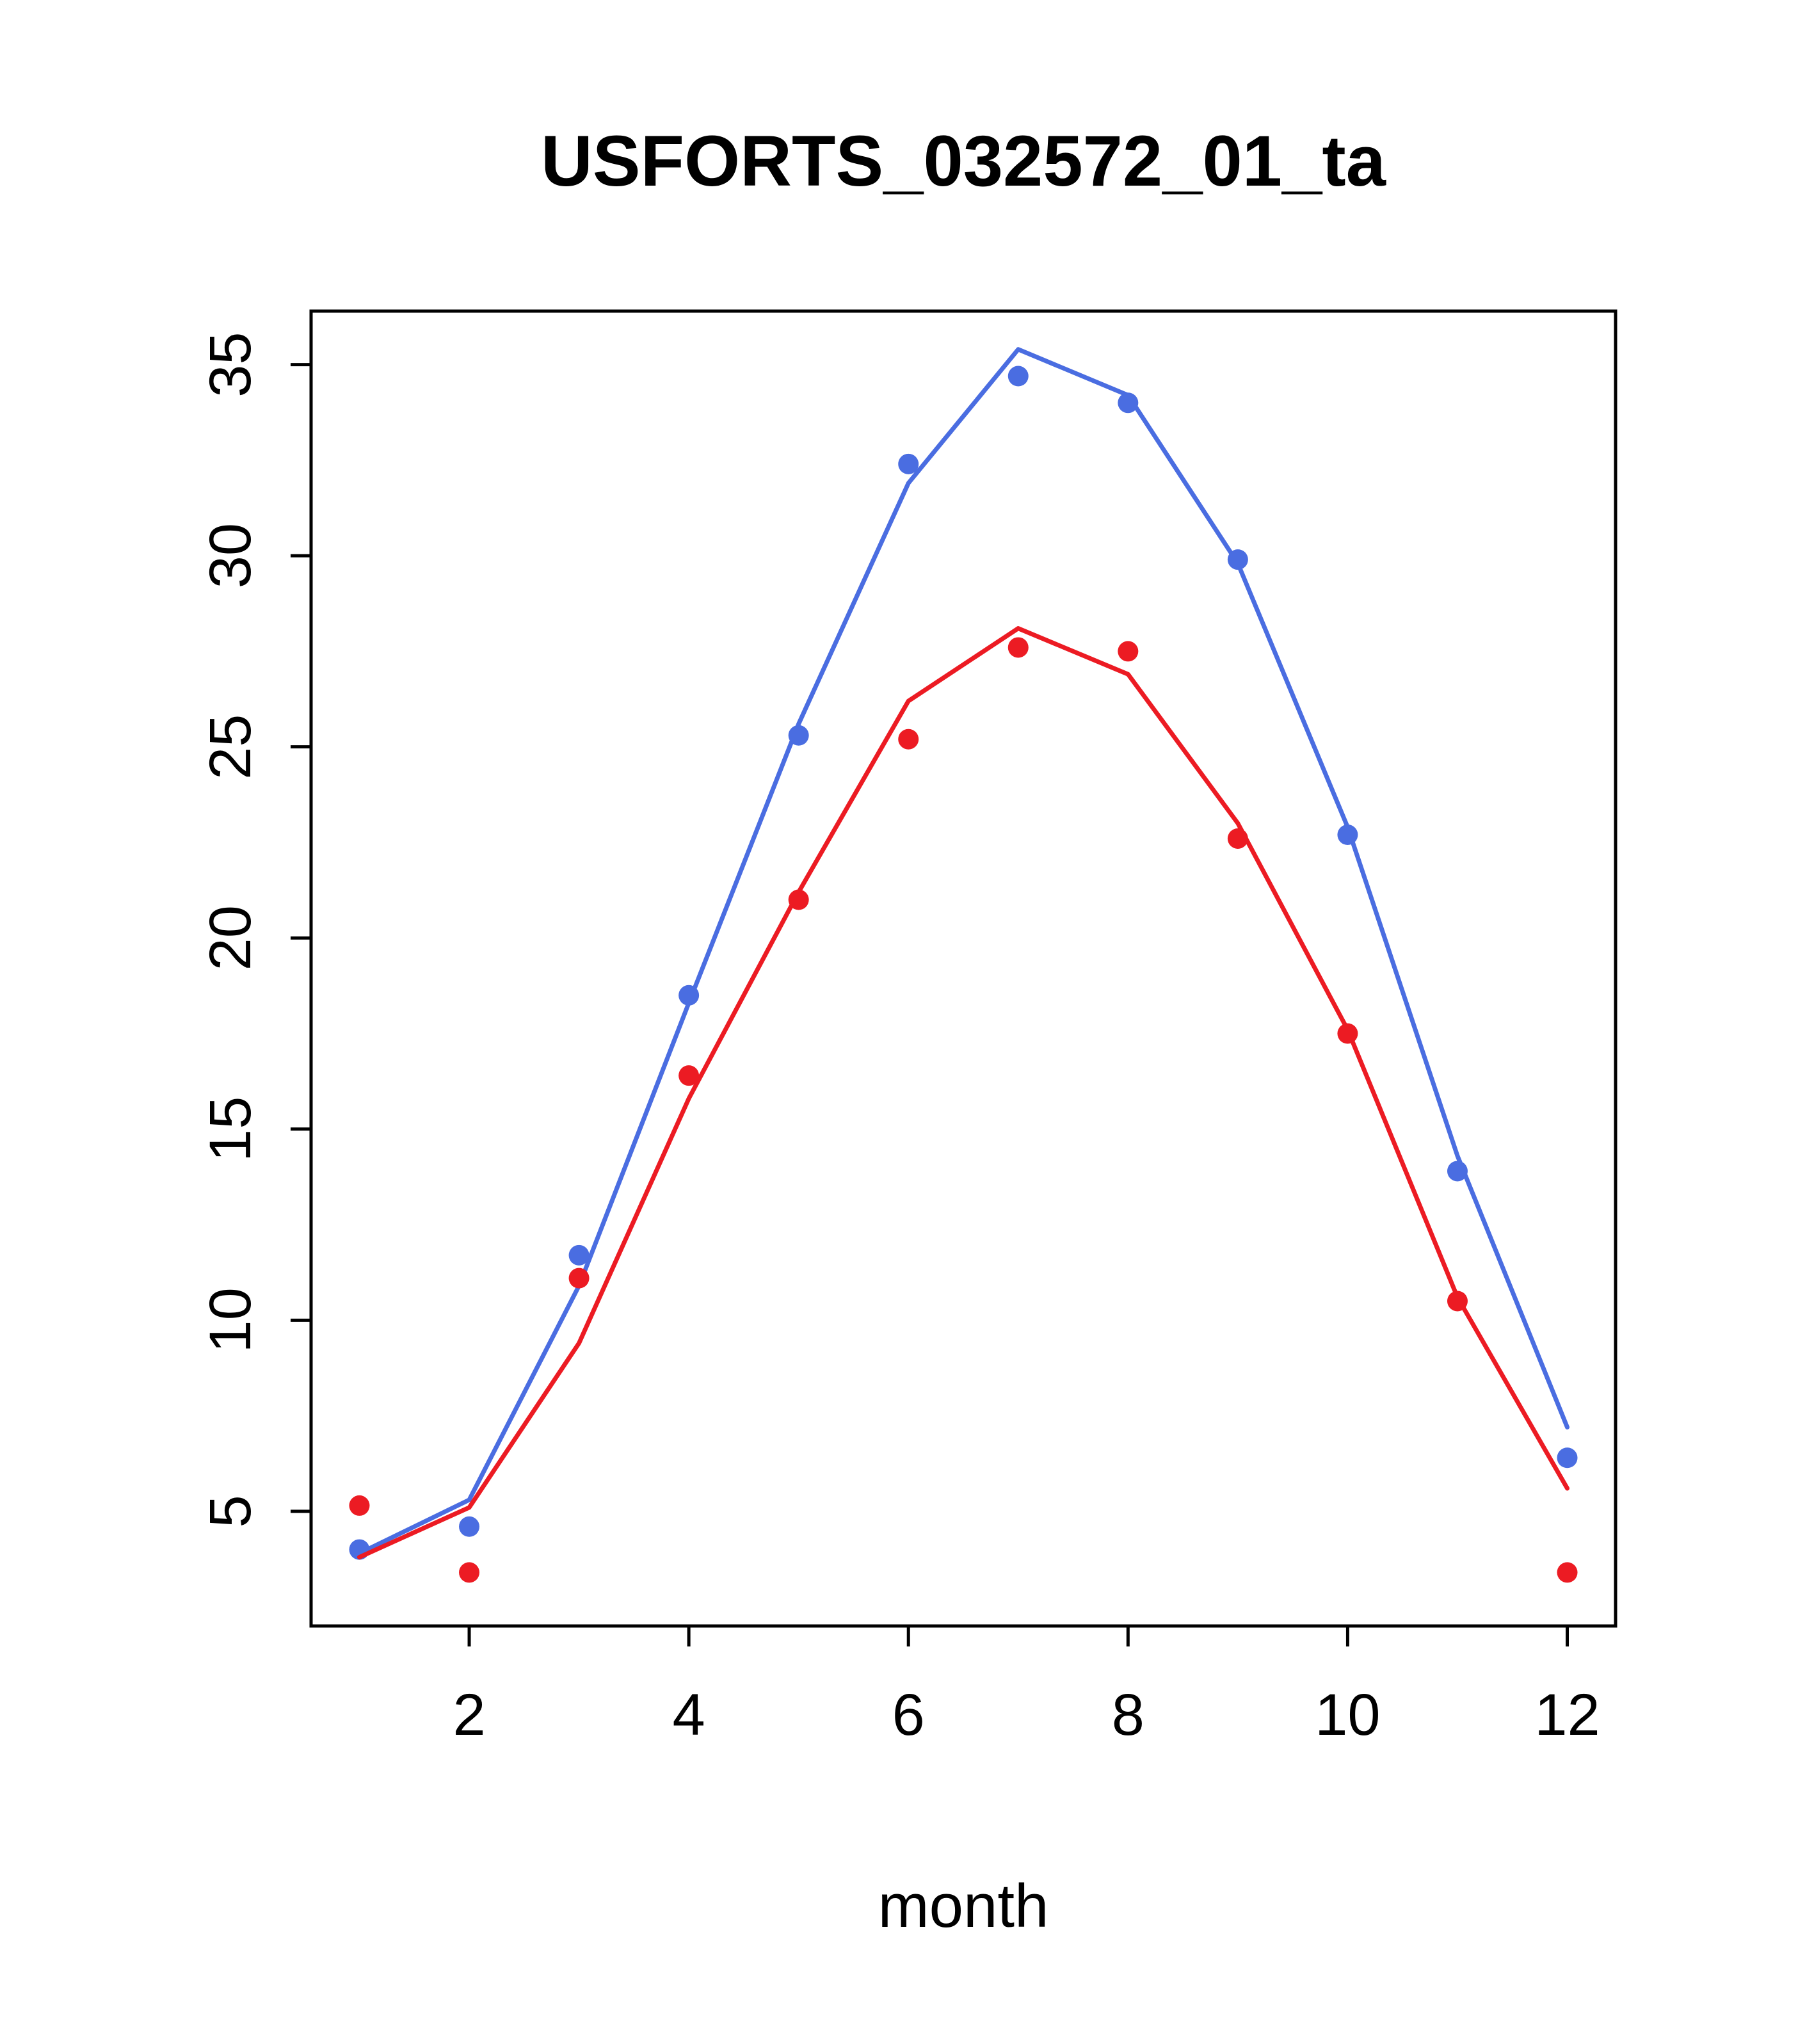 The width and height of the screenshot is (1814, 2044). Describe the element at coordinates (469, 1715) in the screenshot. I see `x-tick-label: 2` at that location.